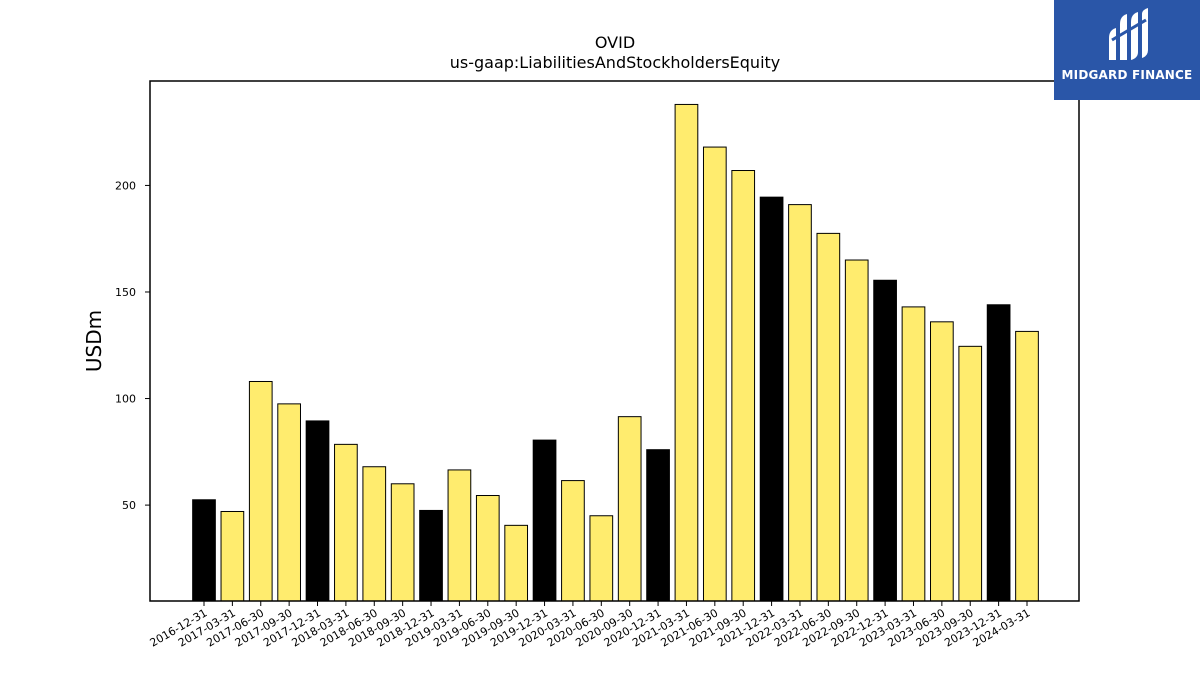 The image size is (1200, 675). Describe the element at coordinates (1127, 75) in the screenshot. I see `logo-text: MIDGARD FINANCE` at that location.